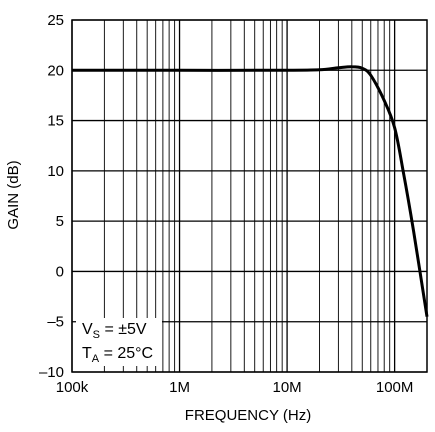 Image resolution: width=435 pixels, height=432 pixels. What do you see at coordinates (55, 322) in the screenshot?
I see `y-tick-label: –5` at bounding box center [55, 322].